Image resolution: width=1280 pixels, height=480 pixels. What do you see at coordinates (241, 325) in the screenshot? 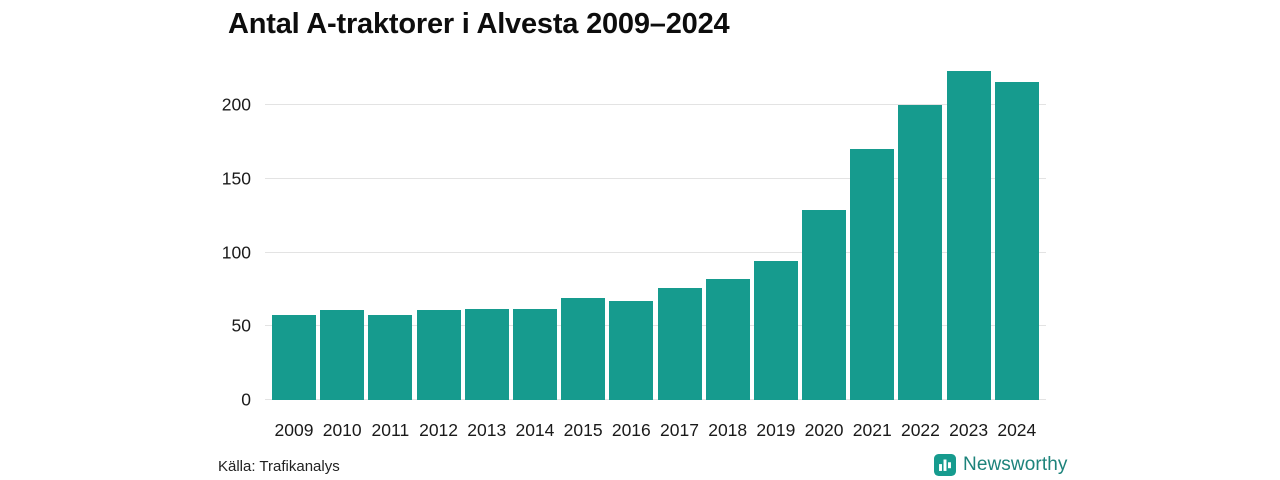
I see `y-axis-tick-label: 50` at bounding box center [241, 325].